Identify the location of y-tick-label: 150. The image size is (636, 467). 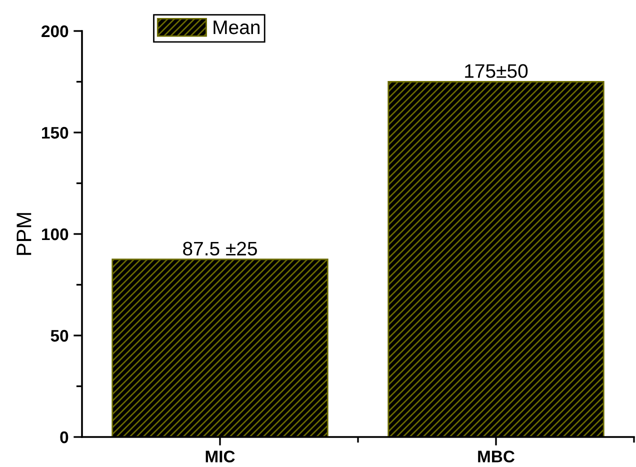
(55, 132).